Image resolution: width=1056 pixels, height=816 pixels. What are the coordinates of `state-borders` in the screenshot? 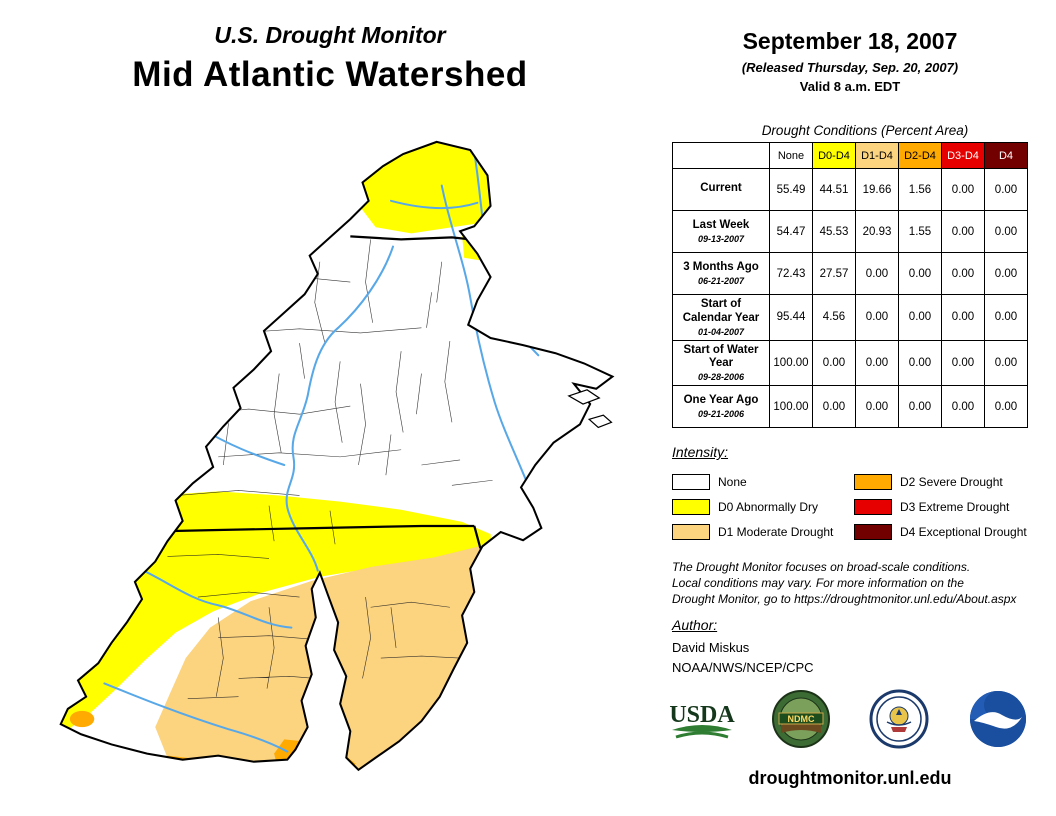 It's located at (298, 396).